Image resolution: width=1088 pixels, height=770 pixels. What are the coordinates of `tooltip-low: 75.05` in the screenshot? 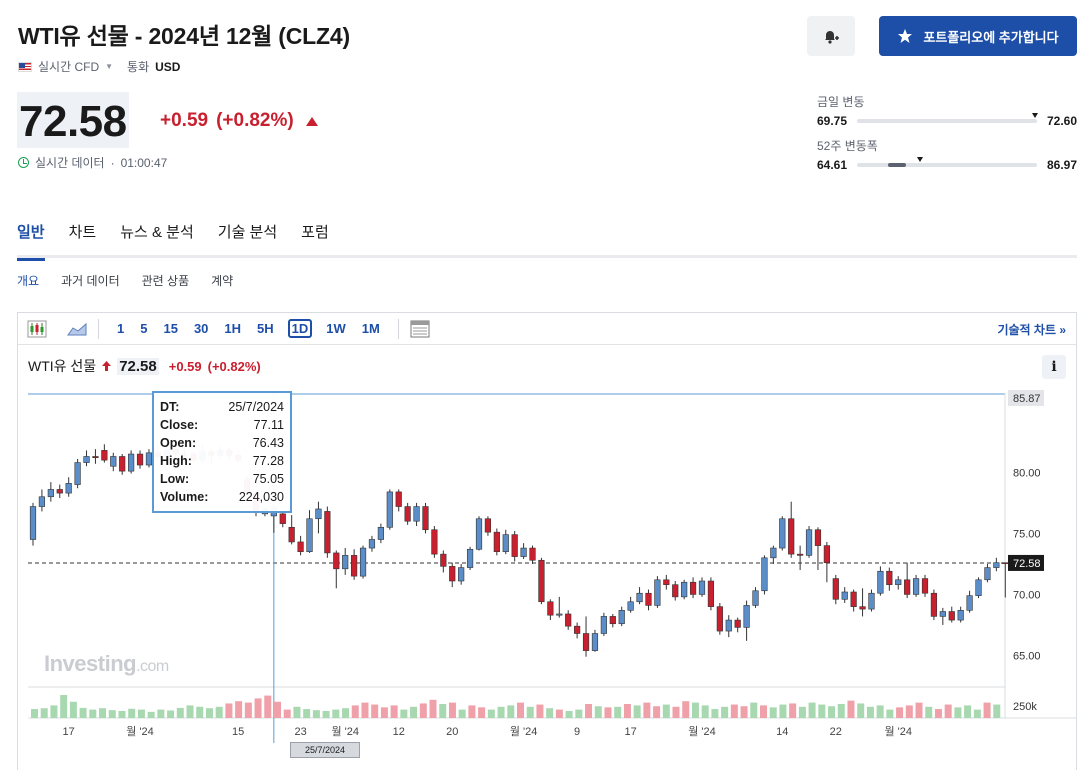 It's located at (268, 479).